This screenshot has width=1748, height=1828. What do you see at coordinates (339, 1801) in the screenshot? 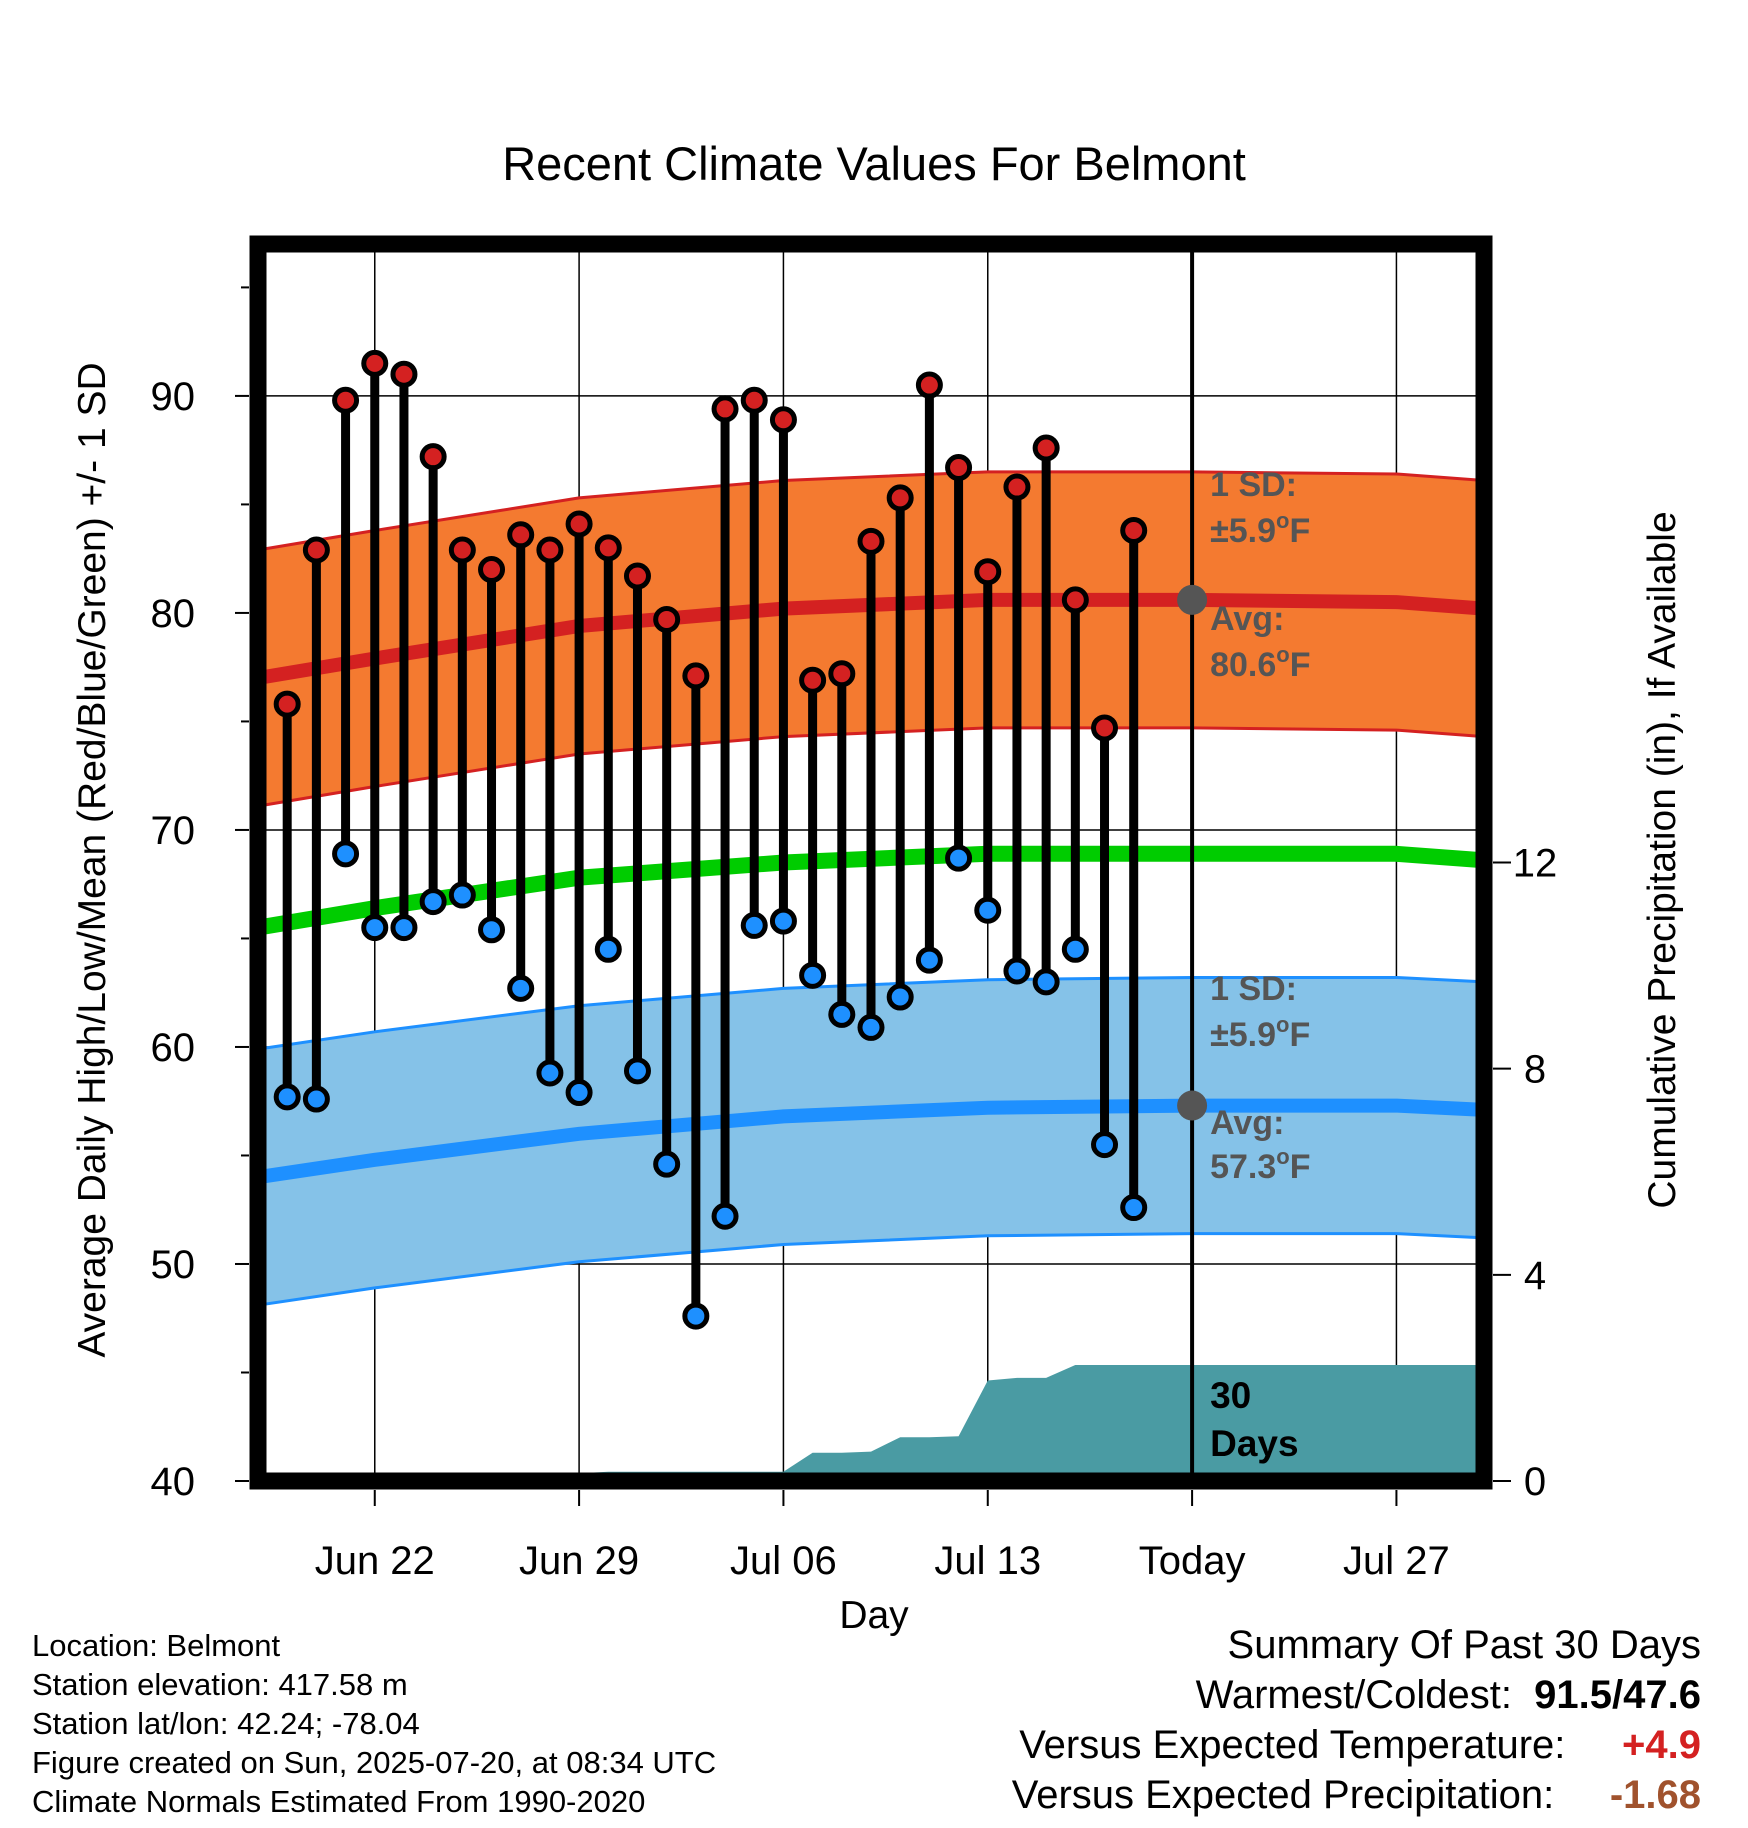
I see `climate-normals-note: Climate Normals Estimated From 1990-2020` at bounding box center [339, 1801].